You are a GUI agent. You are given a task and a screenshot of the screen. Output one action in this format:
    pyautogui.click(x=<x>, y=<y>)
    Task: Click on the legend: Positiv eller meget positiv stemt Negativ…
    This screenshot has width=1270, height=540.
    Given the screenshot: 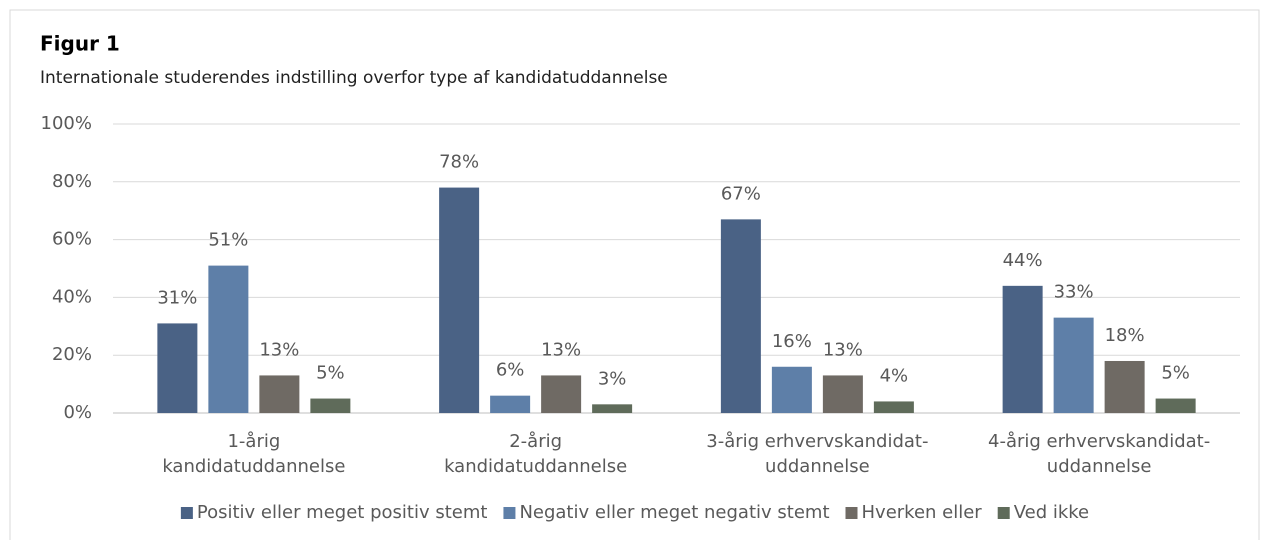 What is the action you would take?
    pyautogui.click(x=634, y=512)
    